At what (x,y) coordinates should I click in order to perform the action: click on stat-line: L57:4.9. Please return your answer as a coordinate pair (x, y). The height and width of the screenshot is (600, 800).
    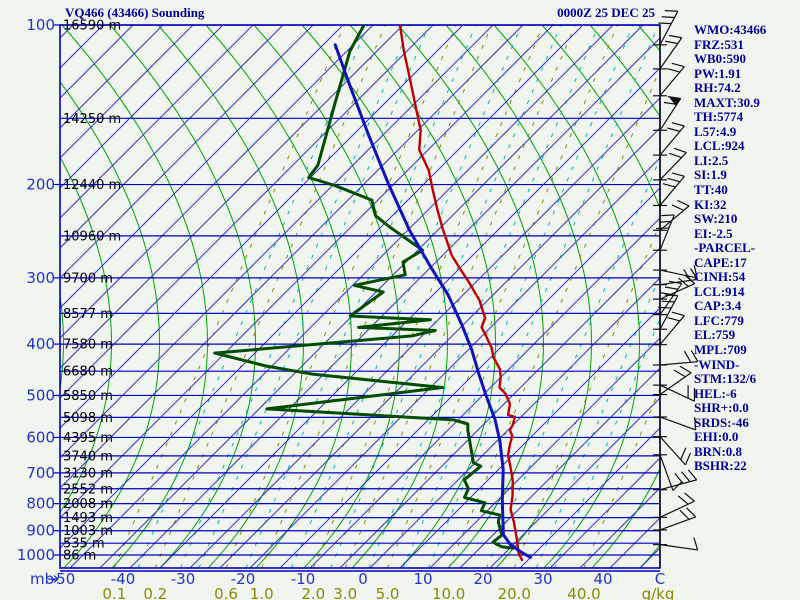
    Looking at the image, I should click on (715, 131).